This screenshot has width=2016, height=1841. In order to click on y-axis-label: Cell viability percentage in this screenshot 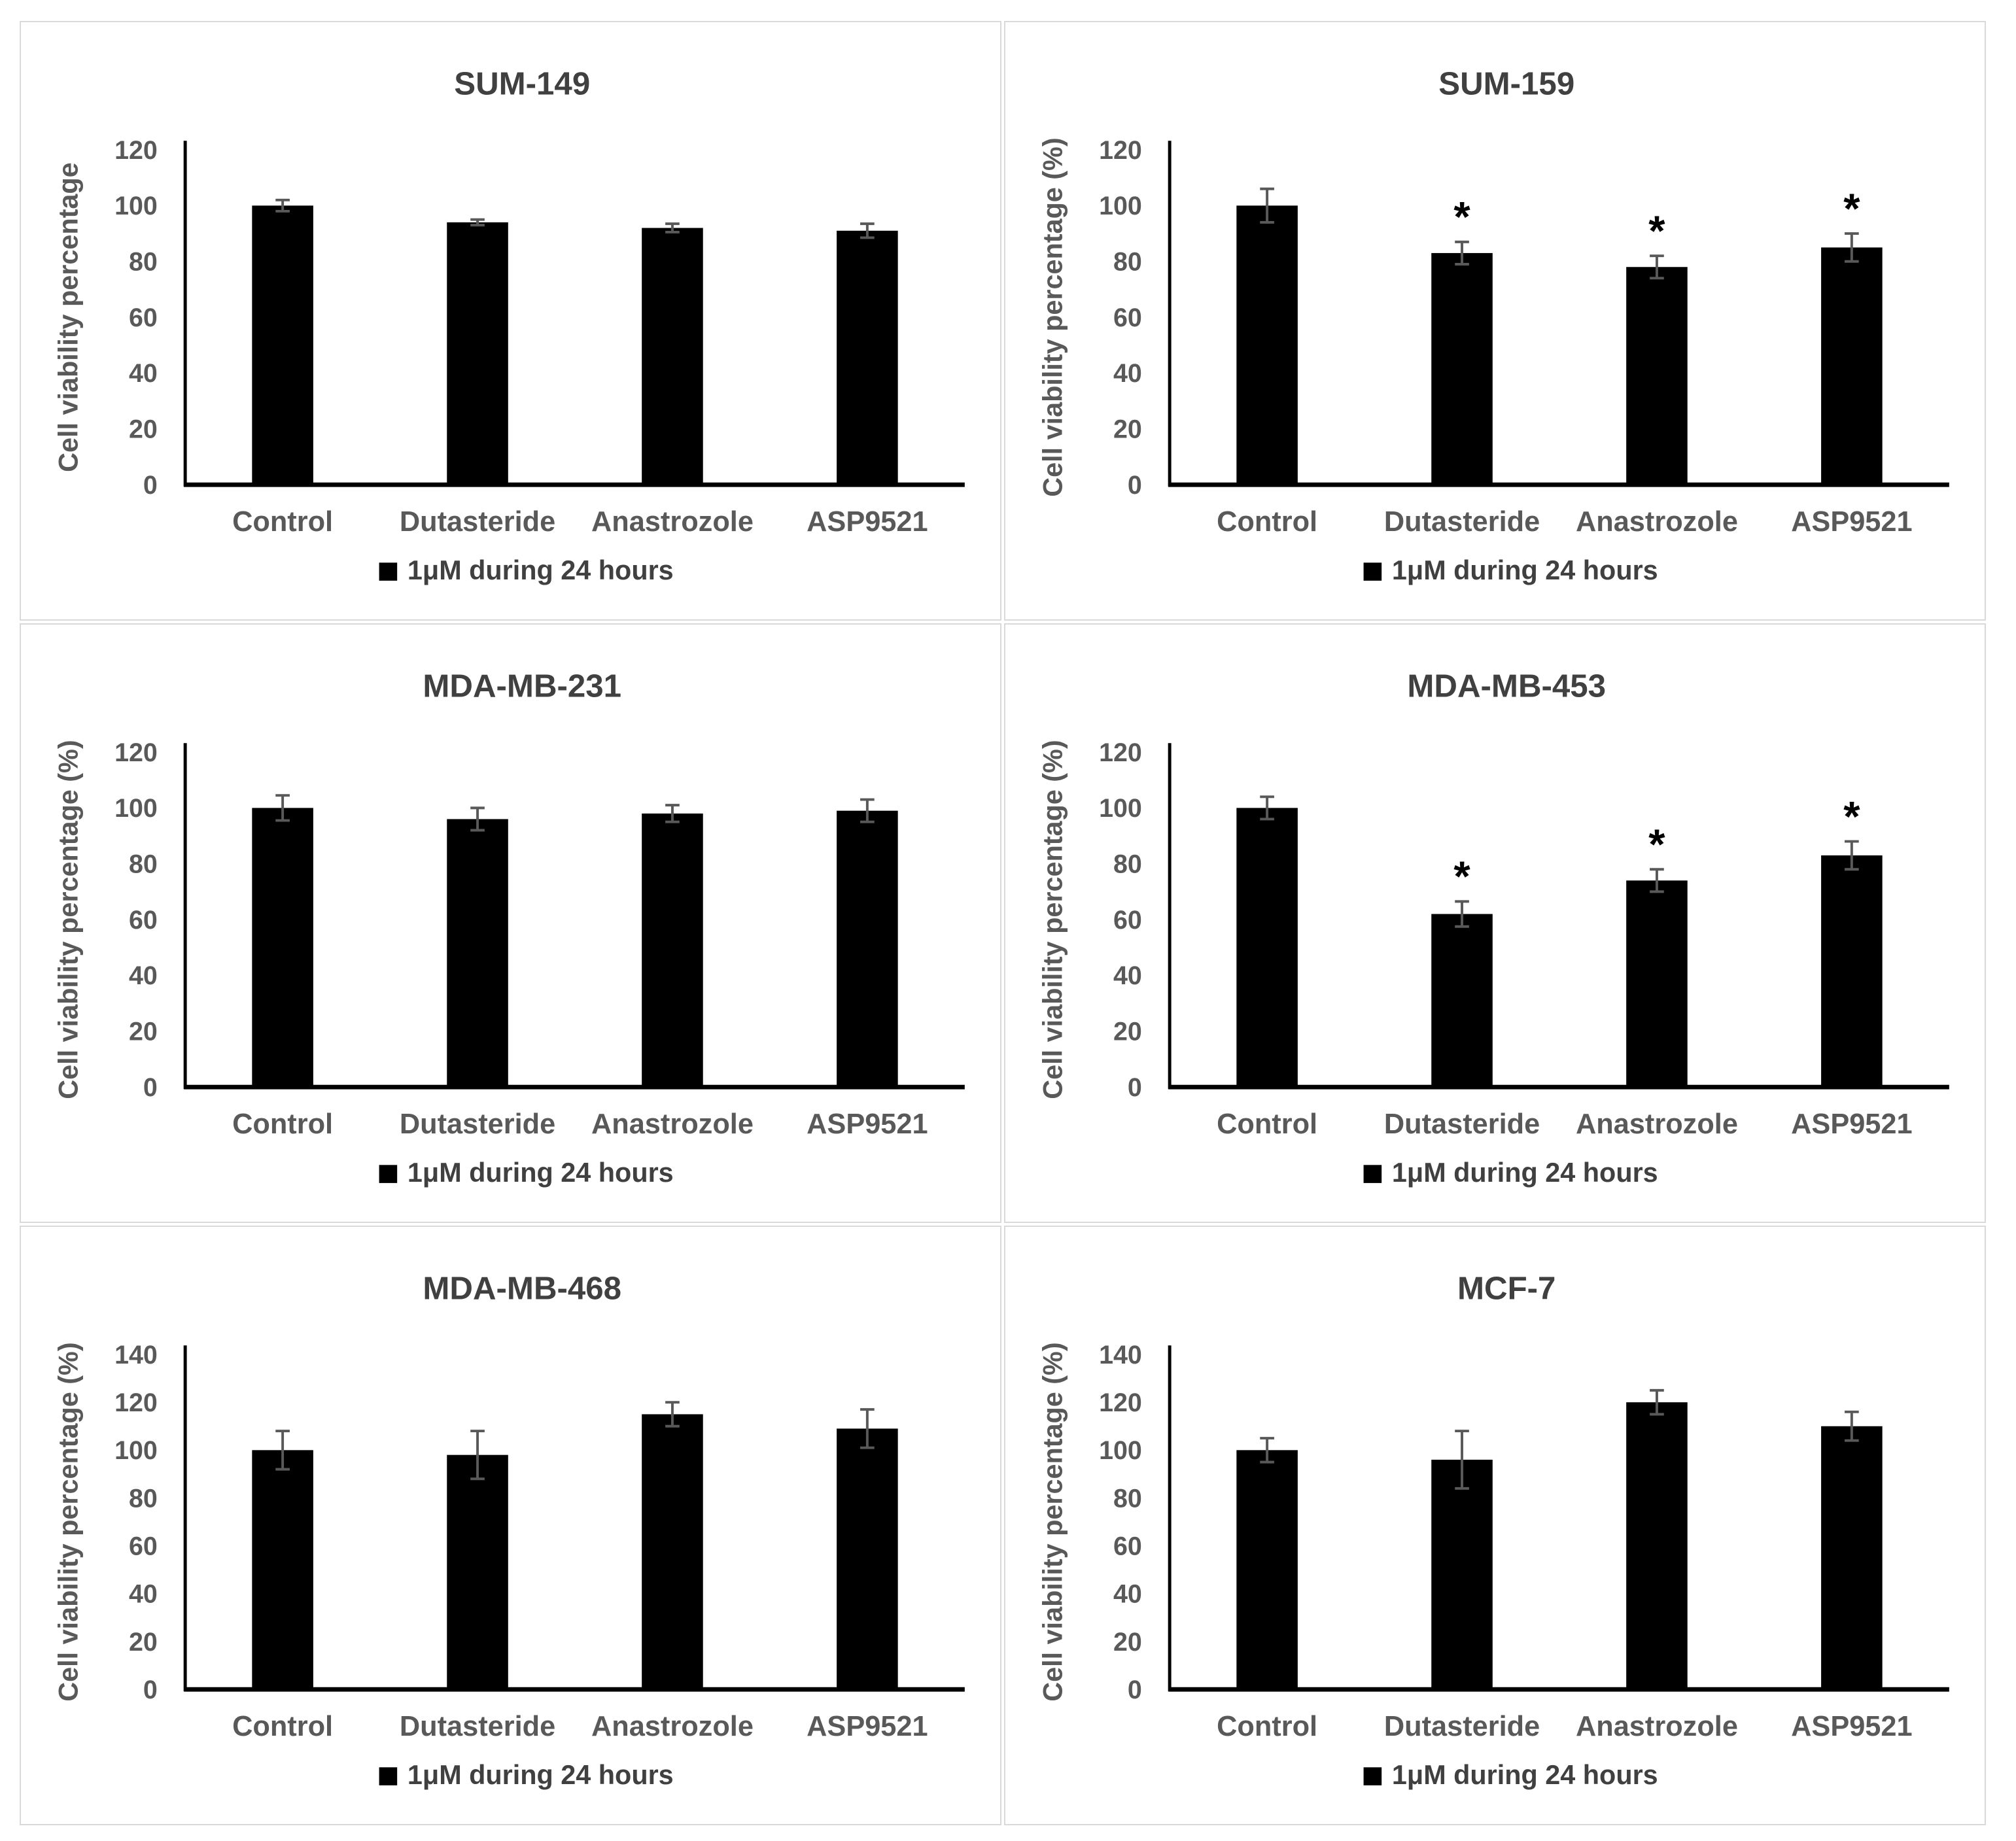, I will do `click(69, 317)`.